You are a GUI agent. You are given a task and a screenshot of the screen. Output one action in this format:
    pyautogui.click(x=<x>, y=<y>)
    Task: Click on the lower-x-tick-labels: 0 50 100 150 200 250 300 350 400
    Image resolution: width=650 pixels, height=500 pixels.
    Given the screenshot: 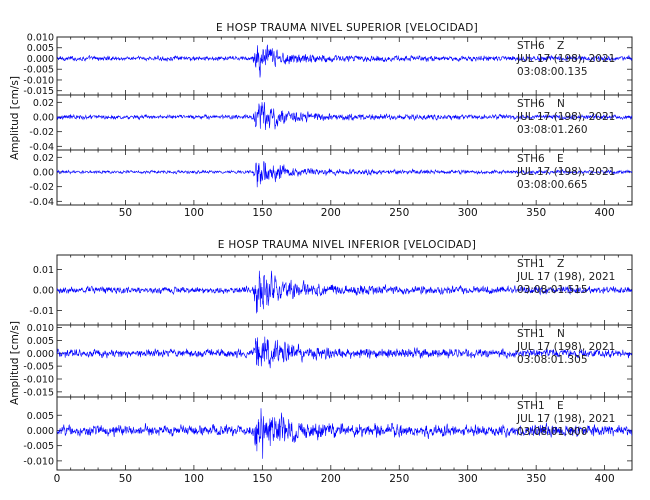 What is the action you would take?
    pyautogui.click(x=334, y=479)
    